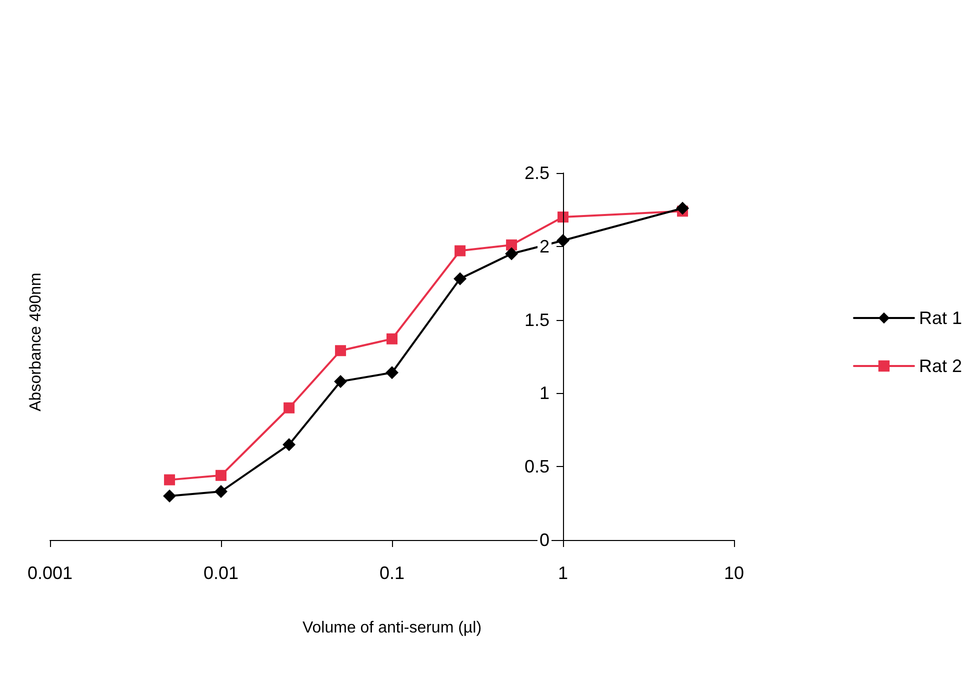 The height and width of the screenshot is (684, 975). What do you see at coordinates (392, 573) in the screenshot?
I see `x-tick-label: 0.1` at bounding box center [392, 573].